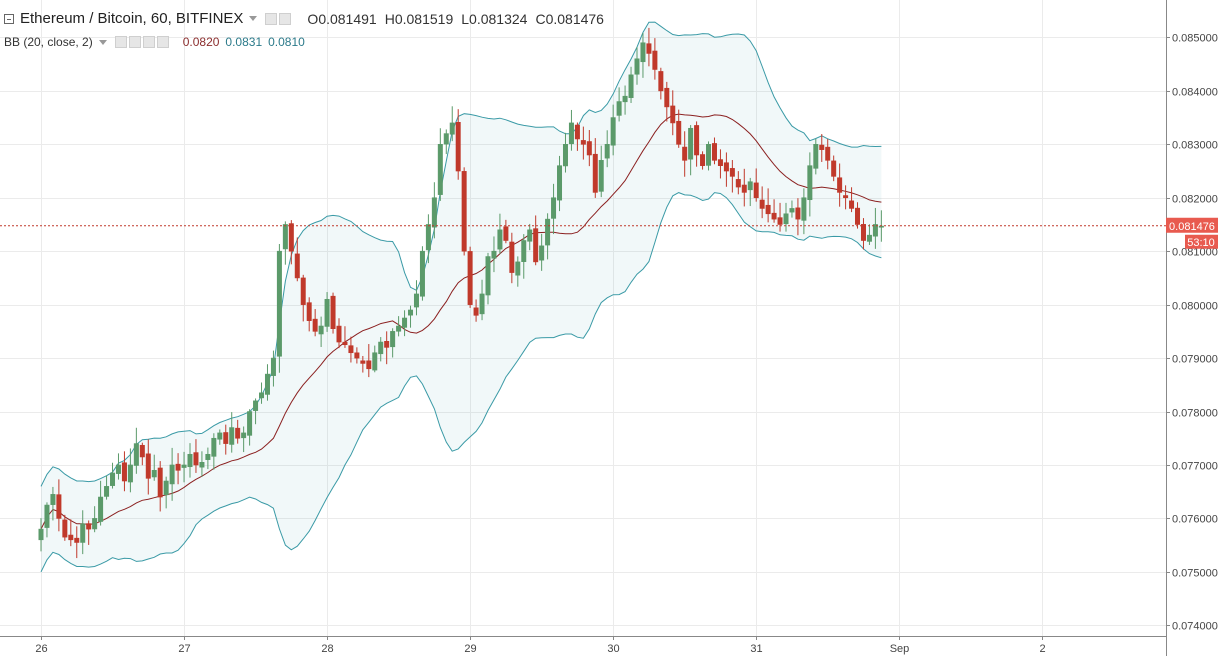  I want to click on symbol-title: Ethereum / Bitcoin, 60, BITFINEX, so click(132, 18).